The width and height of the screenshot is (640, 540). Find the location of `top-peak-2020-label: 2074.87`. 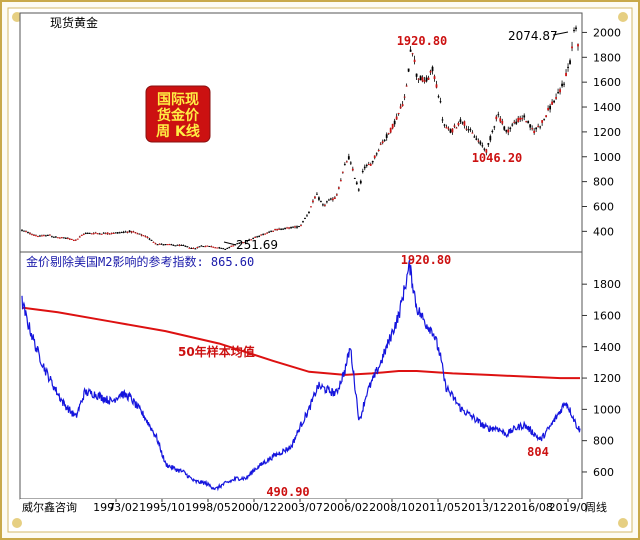

top-peak-2020-label: 2074.87 is located at coordinates (533, 36).